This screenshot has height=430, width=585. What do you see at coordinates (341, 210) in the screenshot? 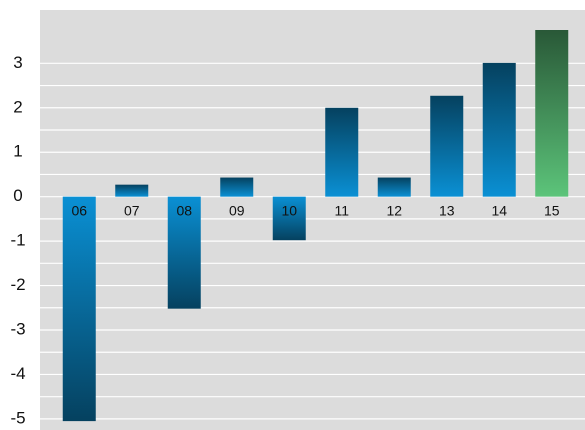
I see `x-tick-label: 11` at bounding box center [341, 210].